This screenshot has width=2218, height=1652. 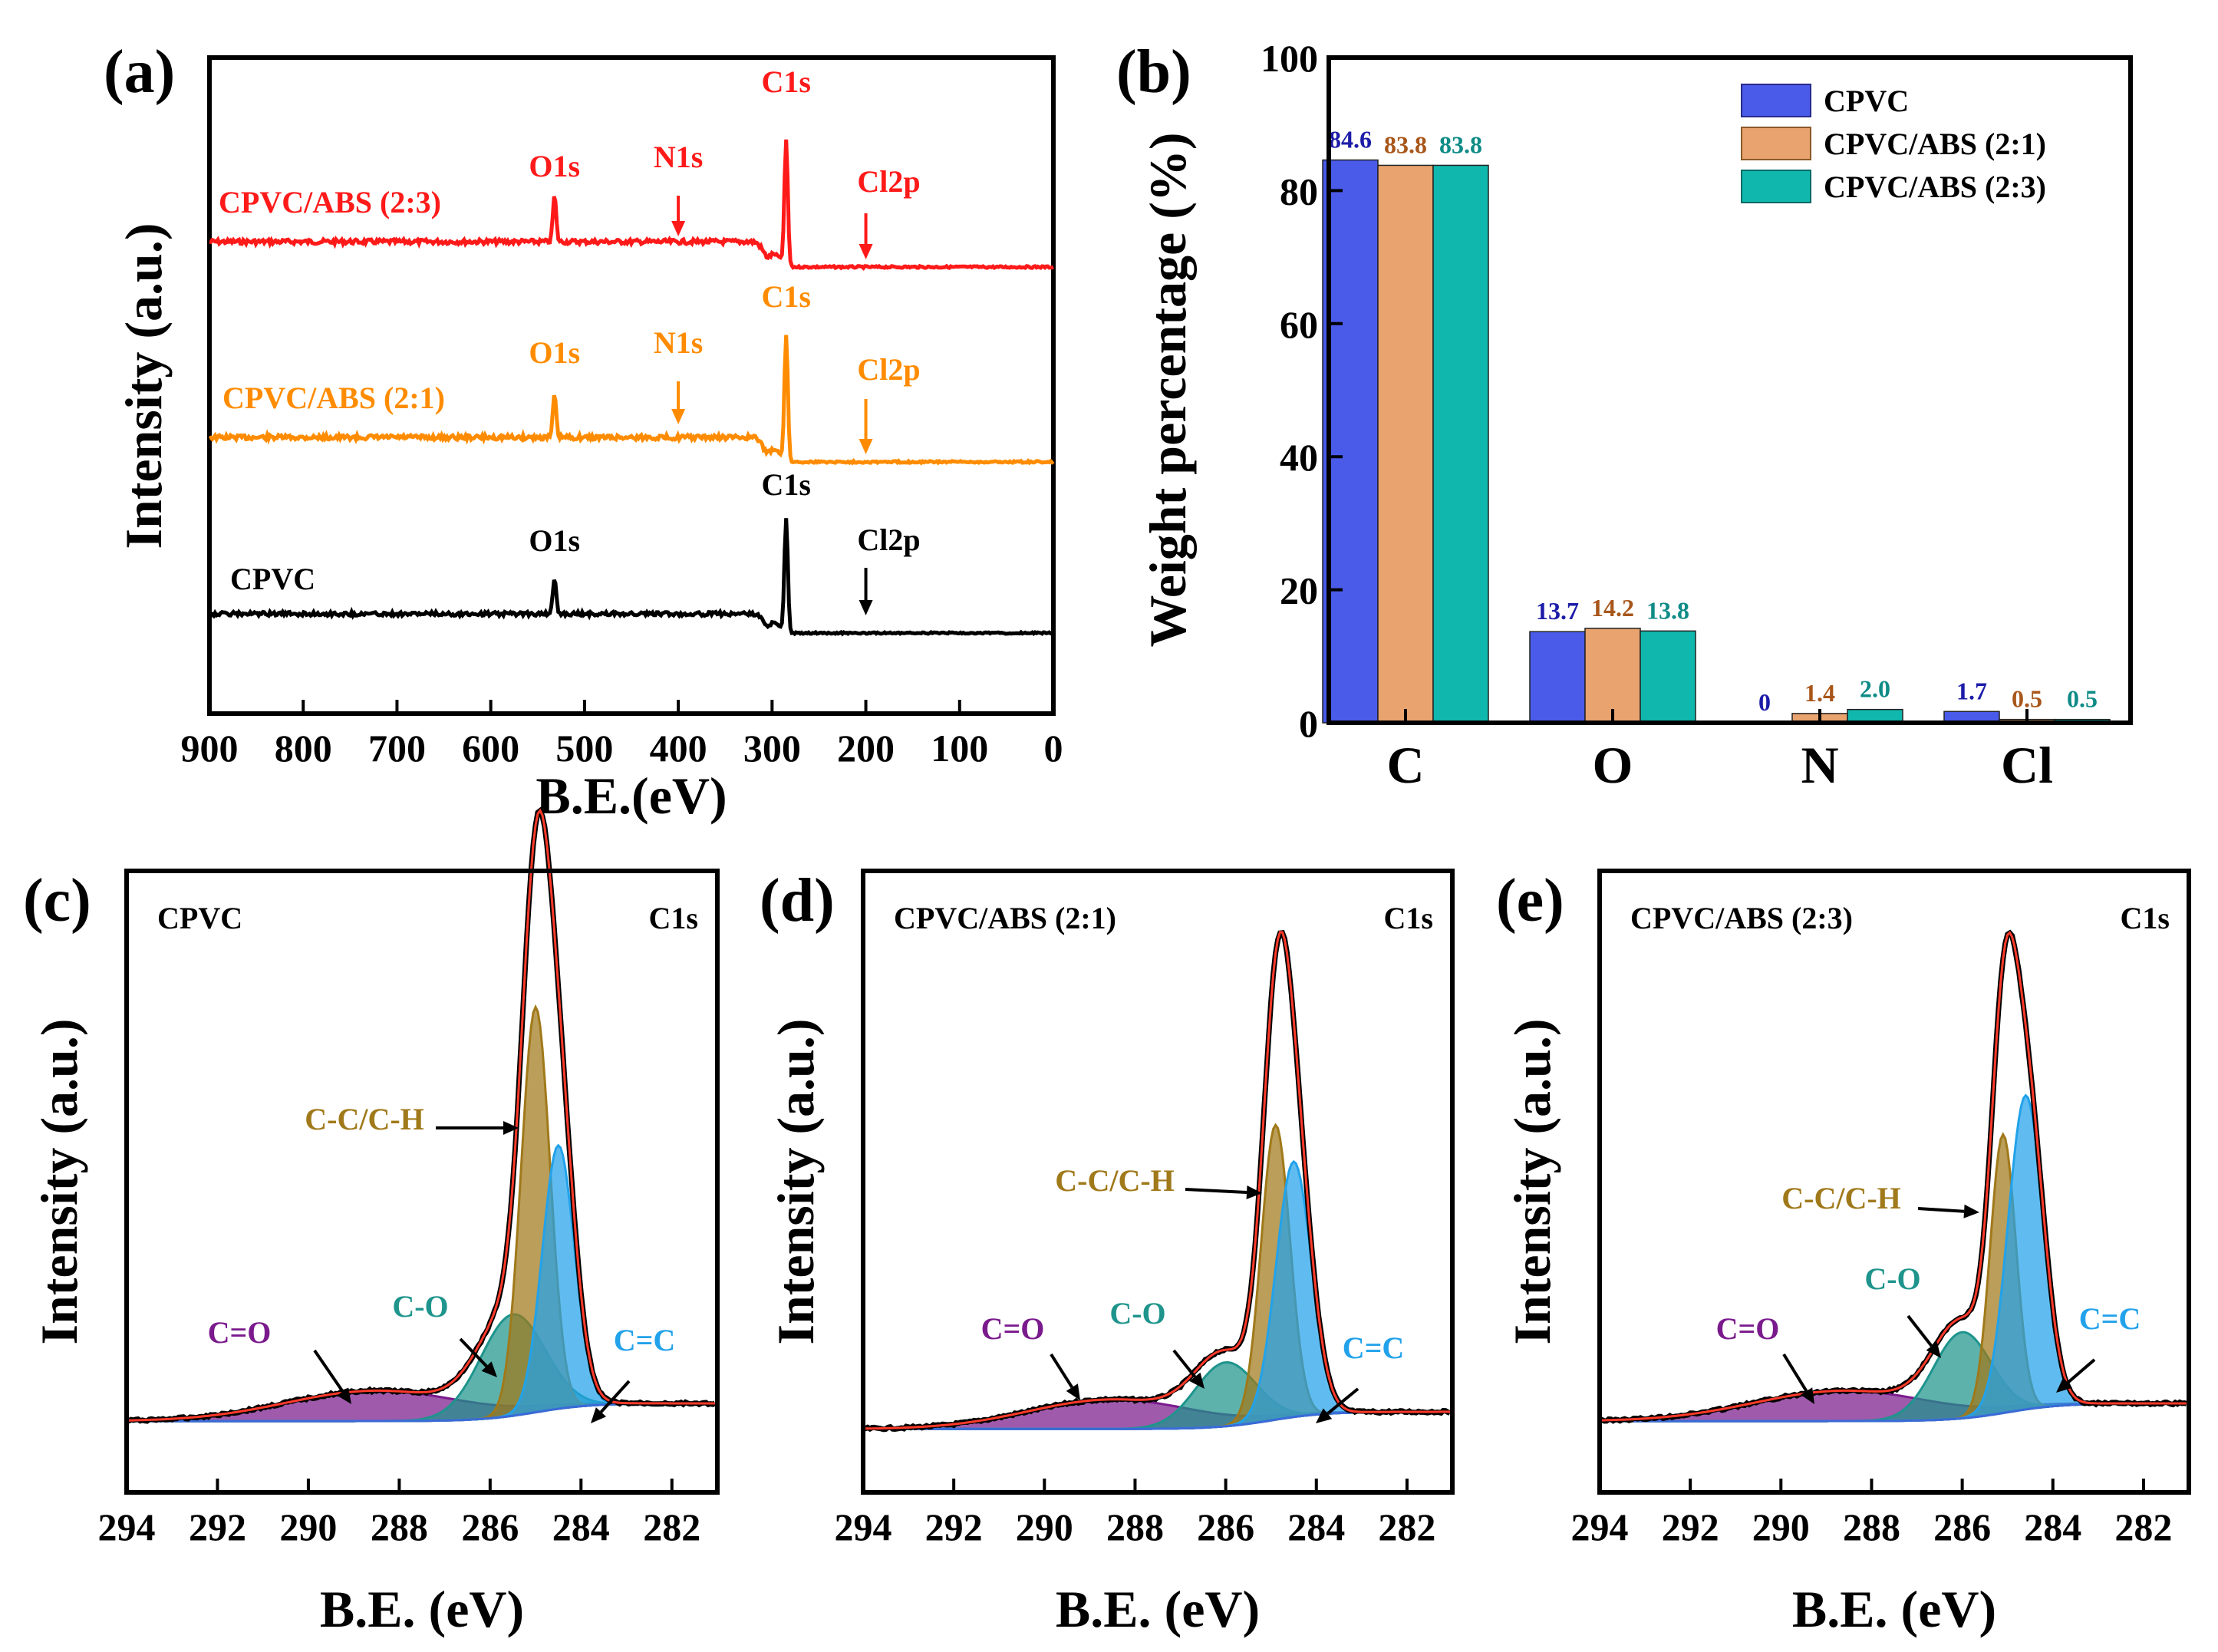 I want to click on category-label-cl: Cl, so click(x=2027, y=765).